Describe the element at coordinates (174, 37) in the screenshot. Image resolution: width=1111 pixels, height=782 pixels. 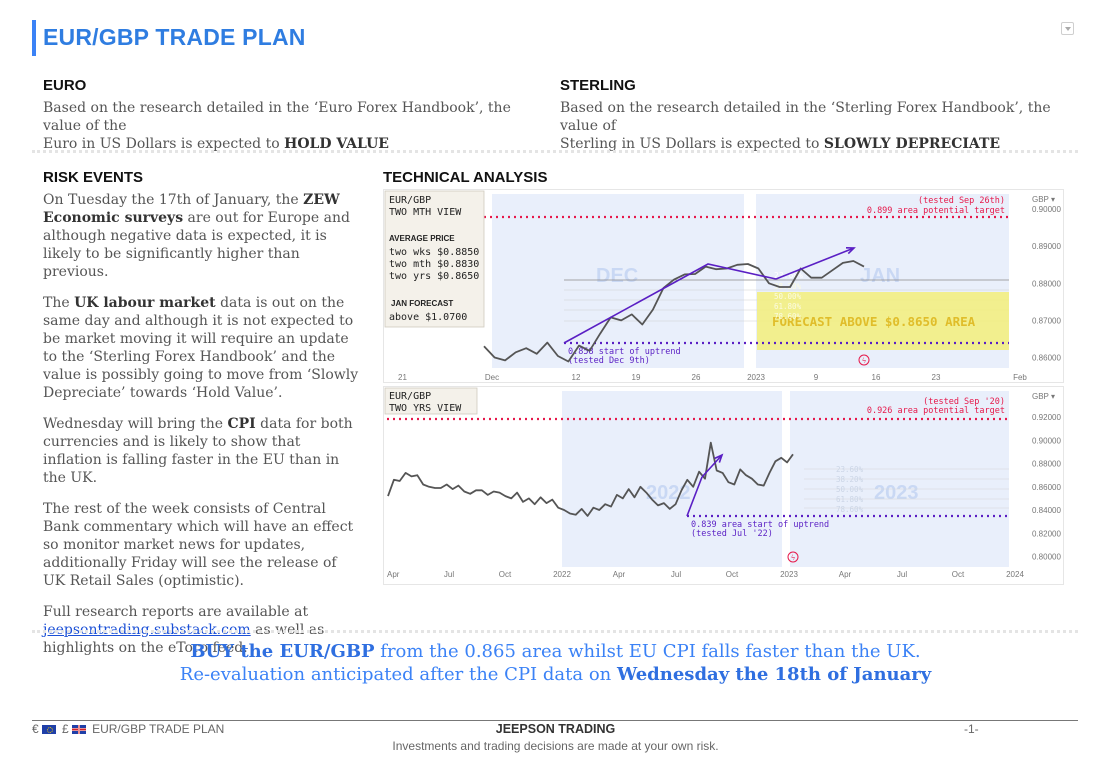
I see `page-title: EUR/GBP TRADE PLAN` at that location.